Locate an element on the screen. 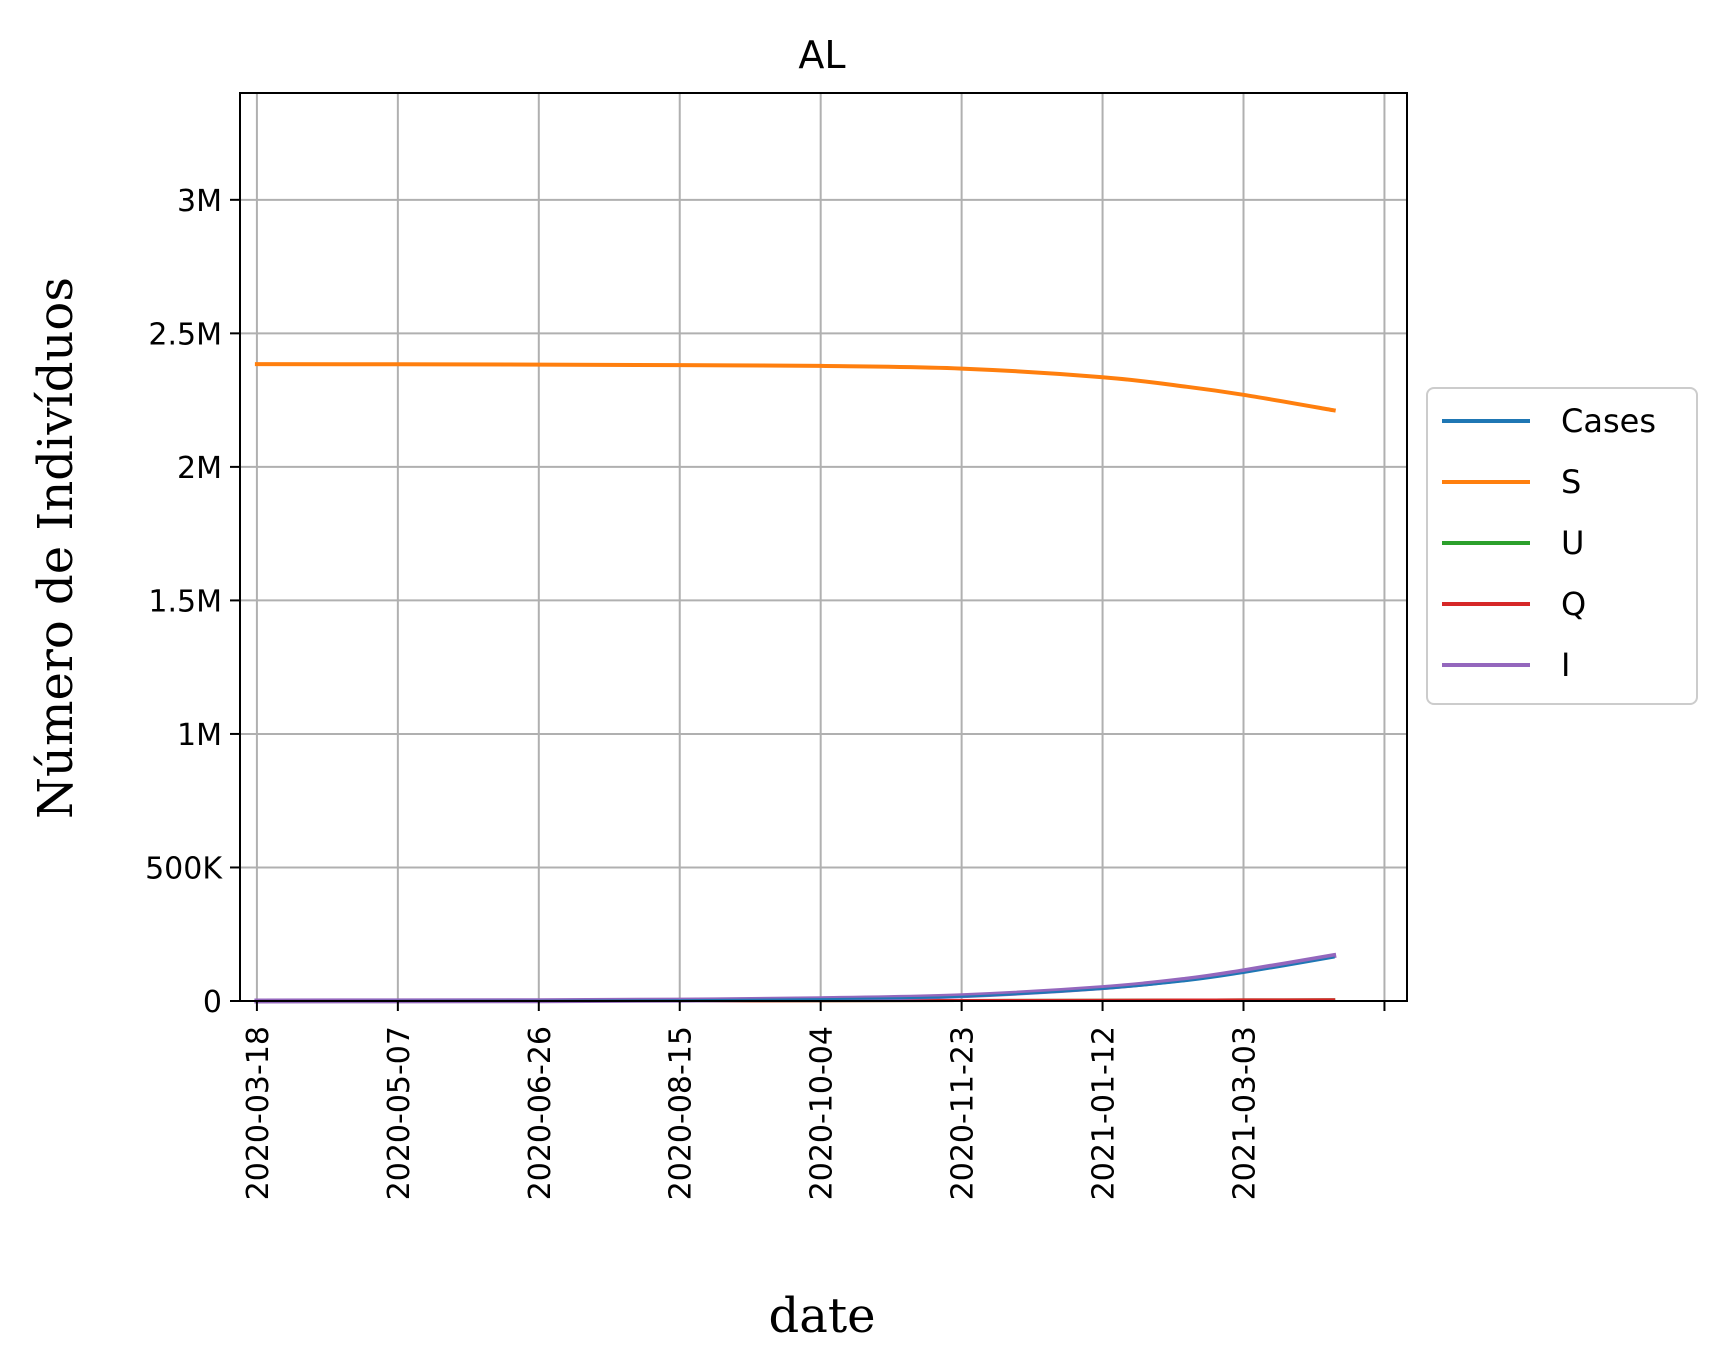 This screenshot has width=1725, height=1372. y-axis: 0 500K 1M 1.5M 2M 2.5M 3M is located at coordinates (192, 602).